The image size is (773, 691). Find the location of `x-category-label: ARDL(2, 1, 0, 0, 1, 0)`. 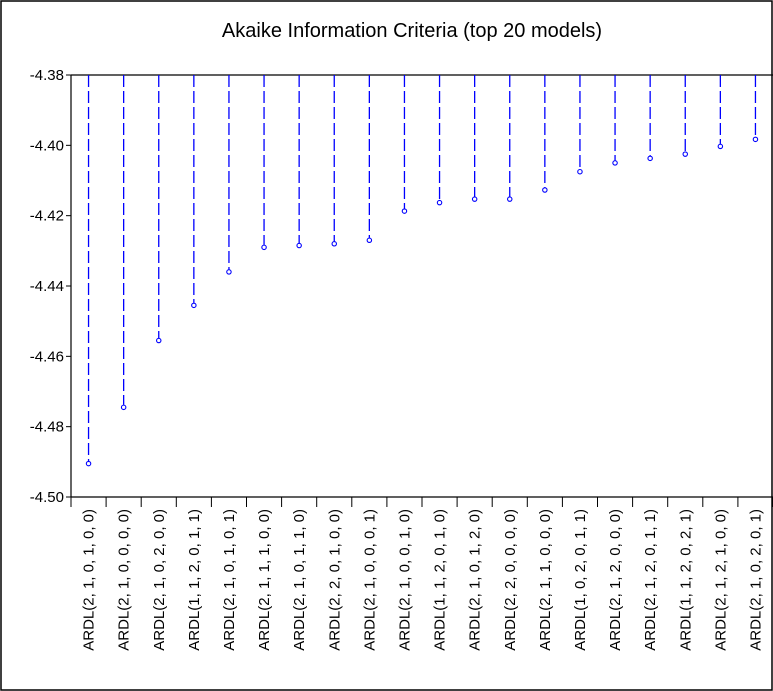

x-category-label: ARDL(2, 1, 0, 0, 1, 0) is located at coordinates (404, 580).